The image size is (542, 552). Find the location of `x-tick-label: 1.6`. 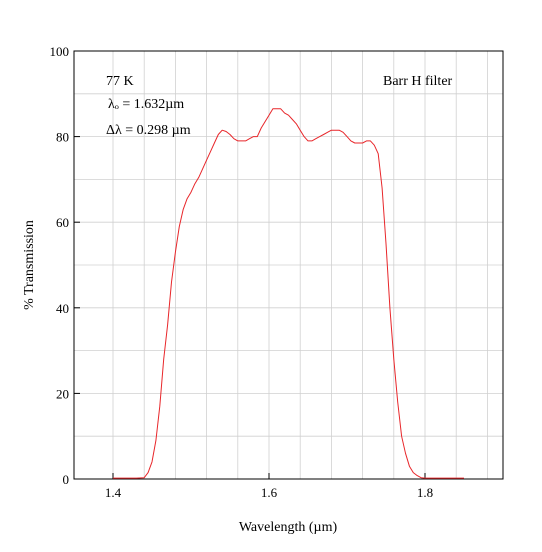

x-tick-label: 1.6 is located at coordinates (269, 492).